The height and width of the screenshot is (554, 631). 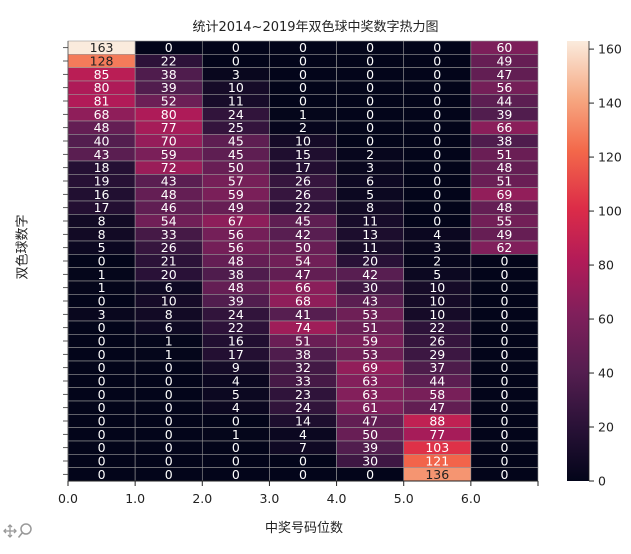 I want to click on colorbar-tick-label: 20, so click(x=606, y=427).